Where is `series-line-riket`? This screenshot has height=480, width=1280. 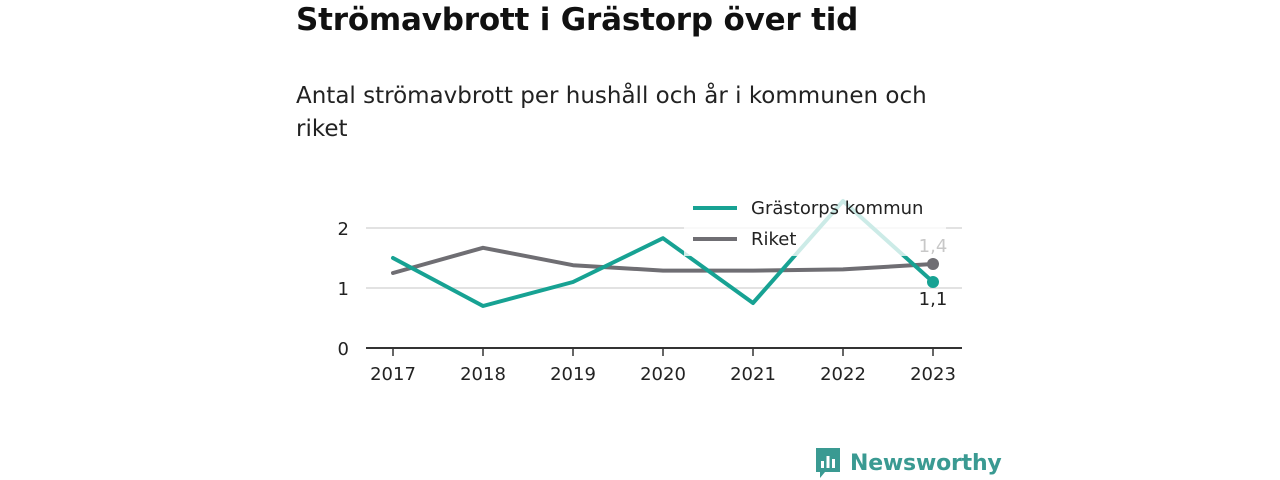 series-line-riket is located at coordinates (663, 260).